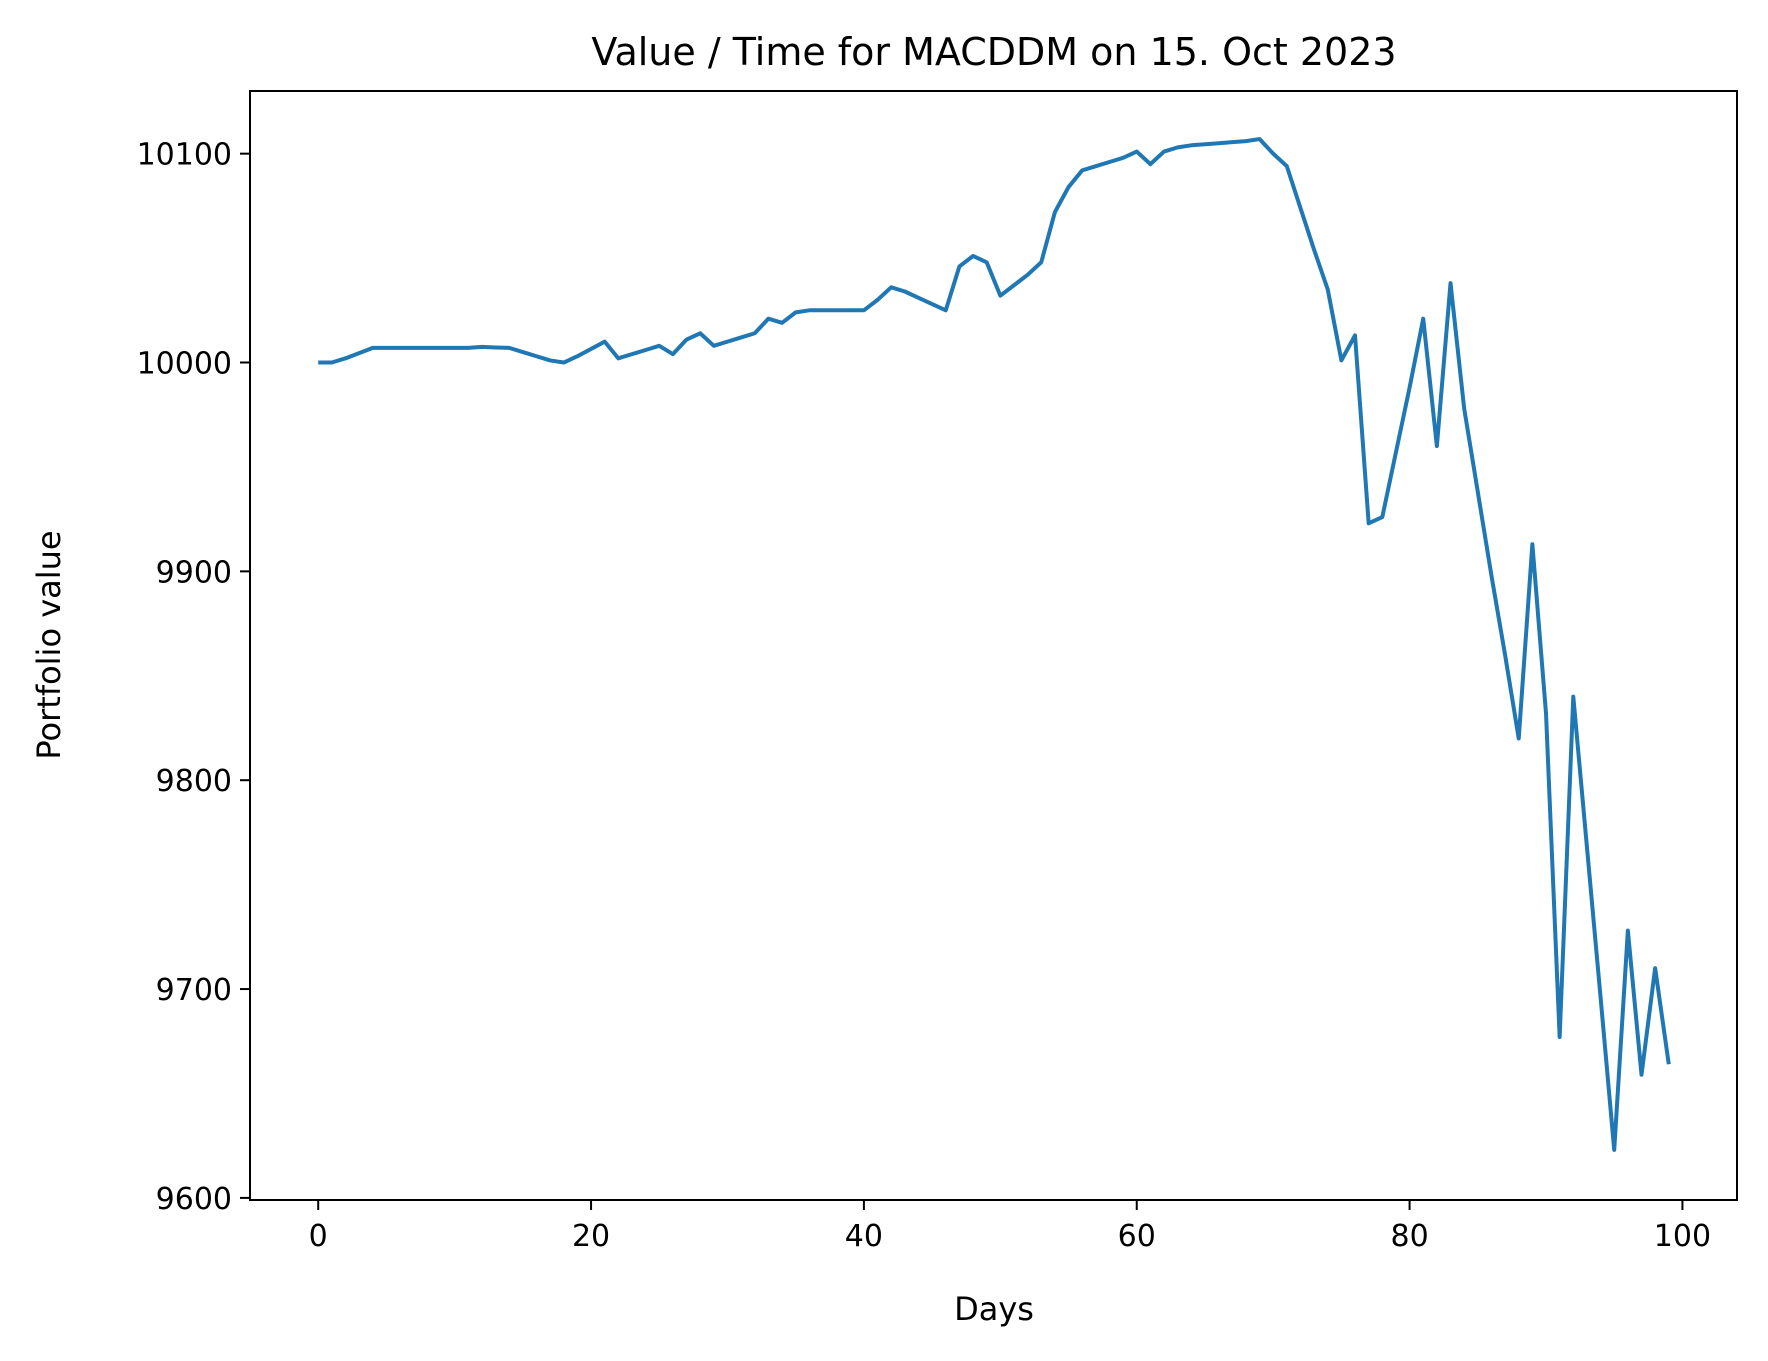 The width and height of the screenshot is (1768, 1361). I want to click on x-axis-label: Days, so click(994, 1309).